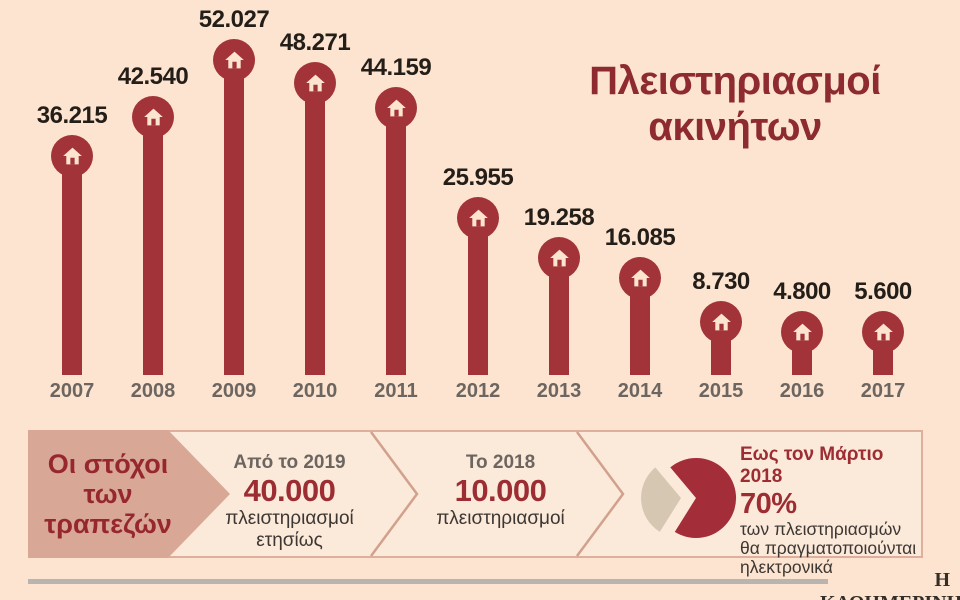  What do you see at coordinates (315, 391) in the screenshot?
I see `bar-year-label: 2010` at bounding box center [315, 391].